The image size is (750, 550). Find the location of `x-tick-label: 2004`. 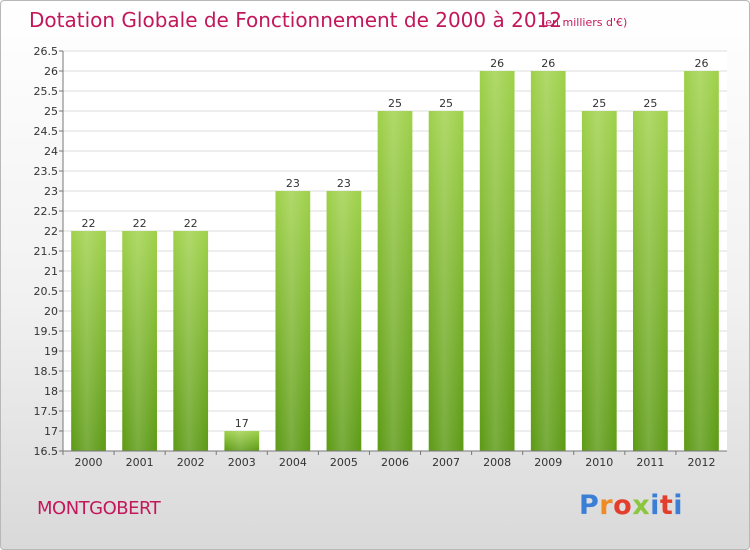

x-tick-label: 2004 is located at coordinates (293, 462).